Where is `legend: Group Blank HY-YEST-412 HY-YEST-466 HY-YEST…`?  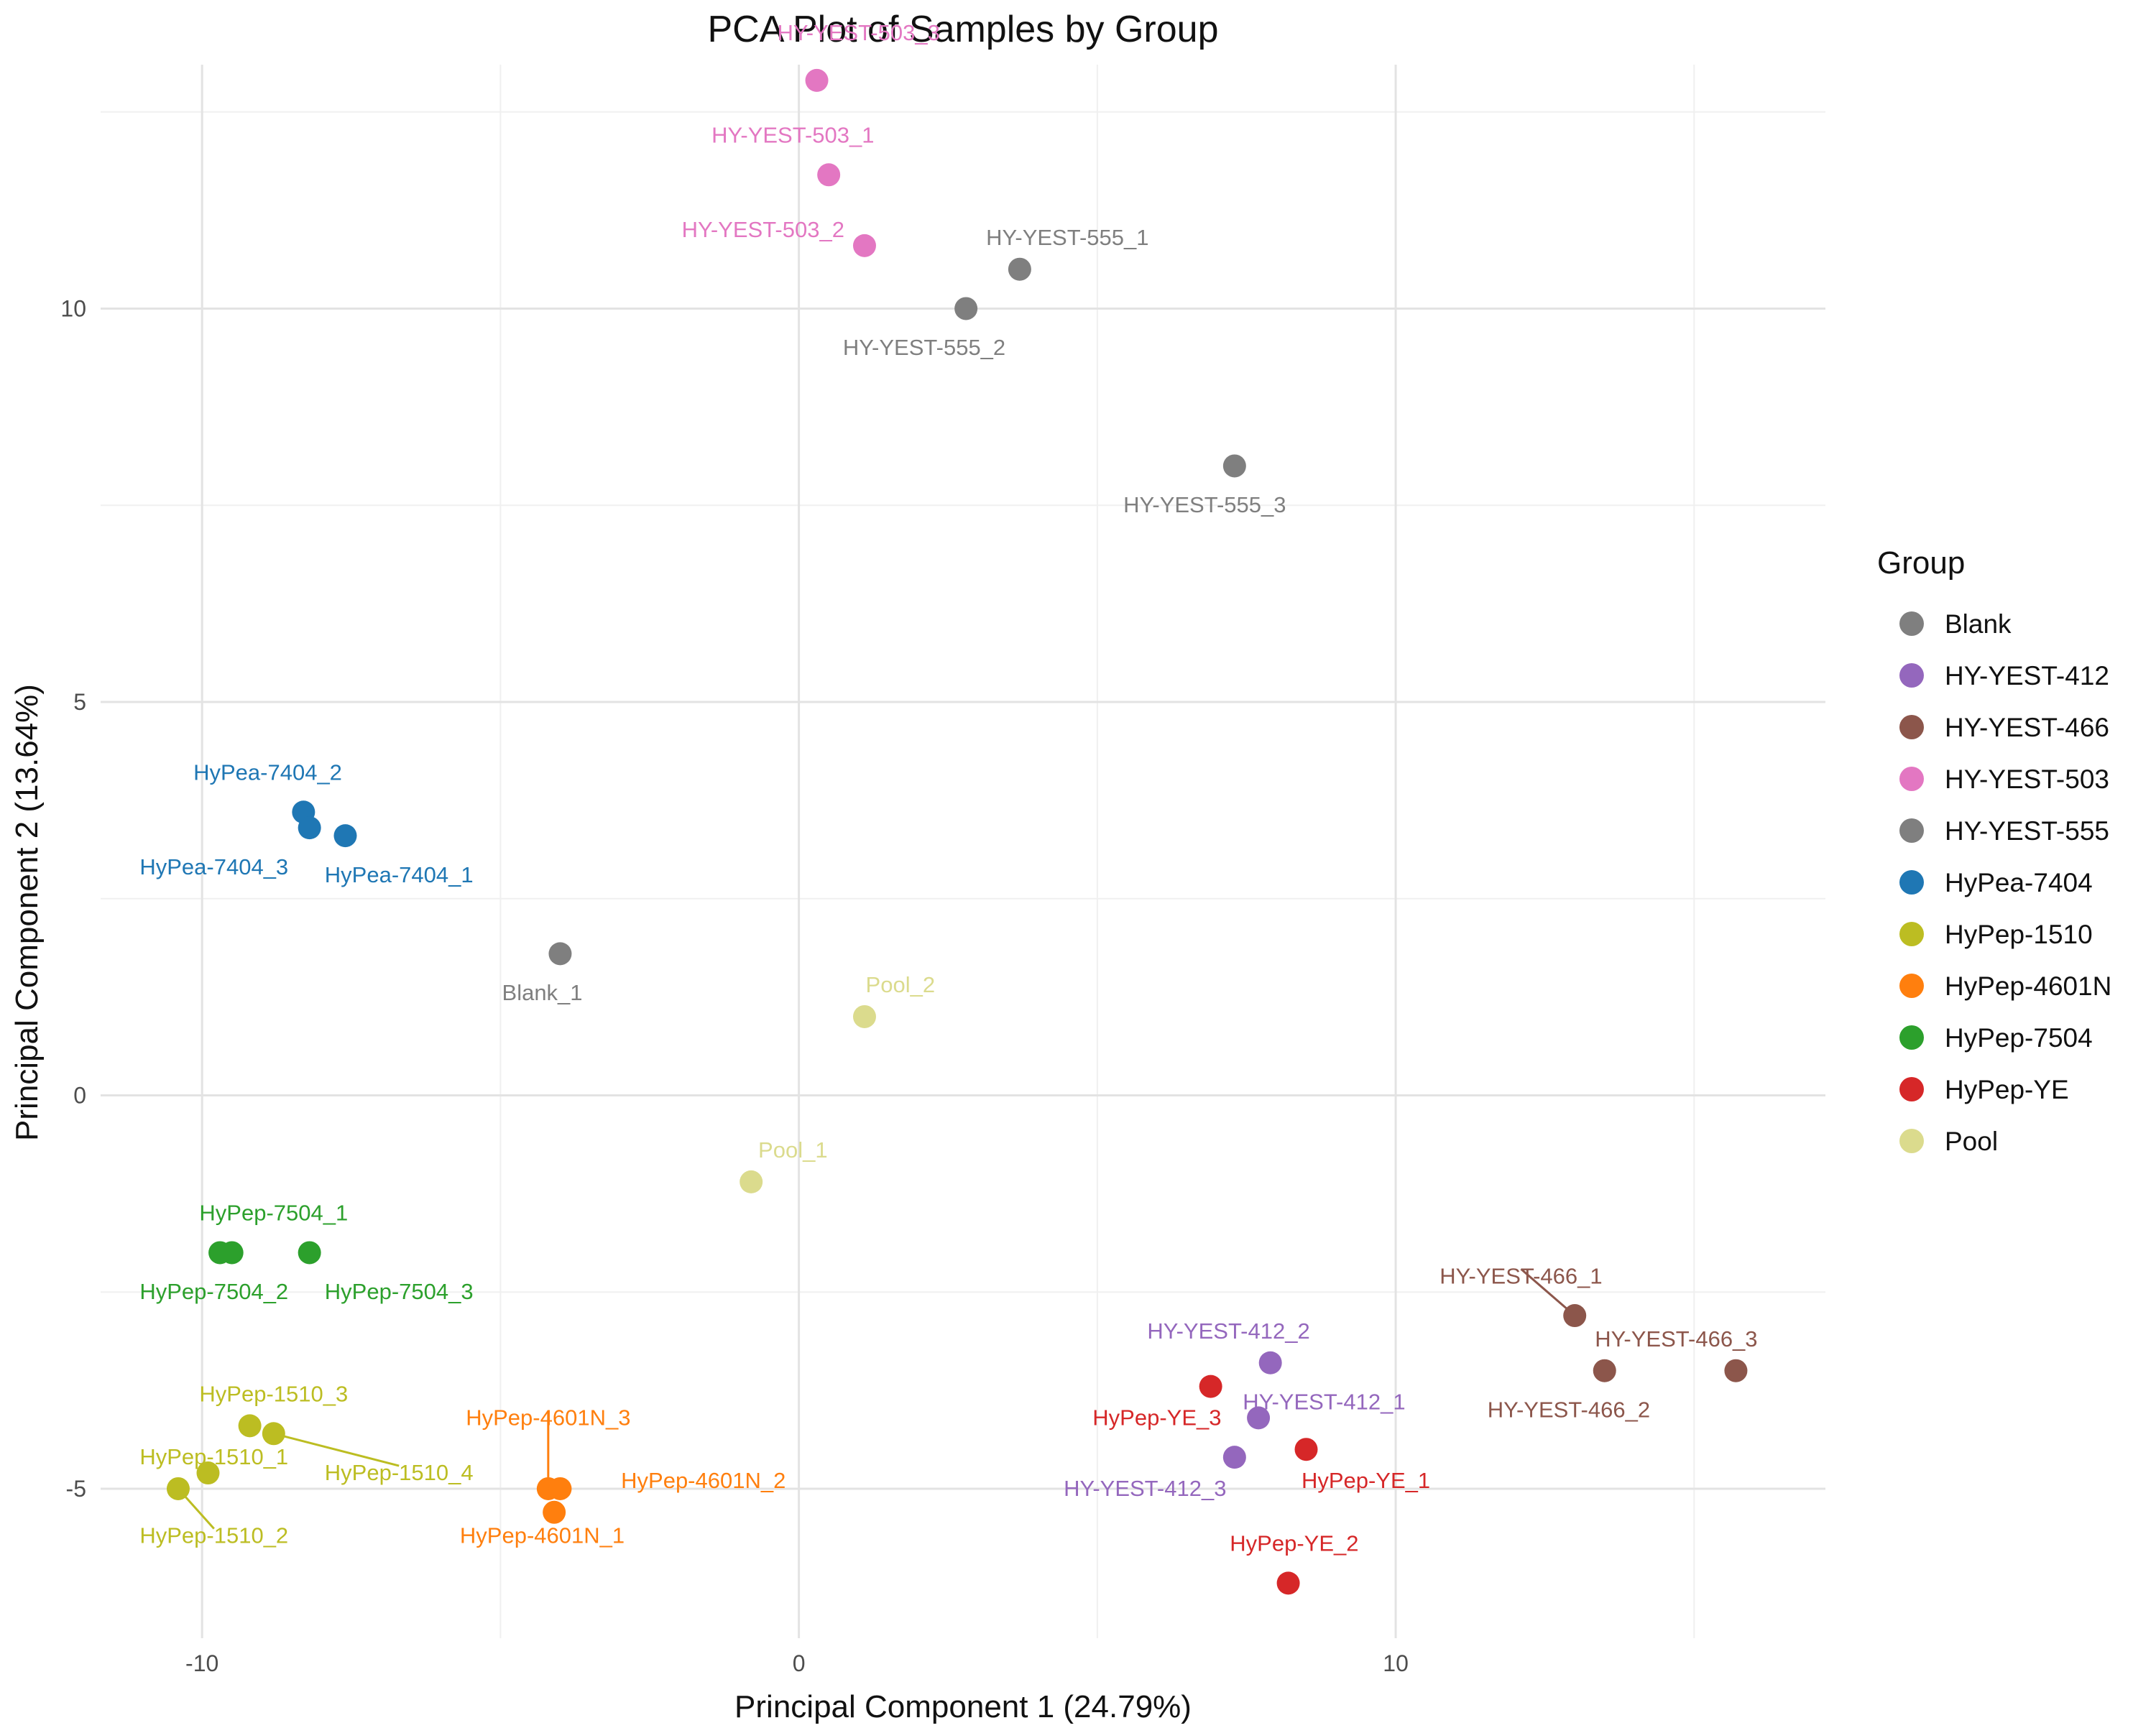 legend: Group Blank HY-YEST-412 HY-YEST-466 HY-YEST… is located at coordinates (1994, 850).